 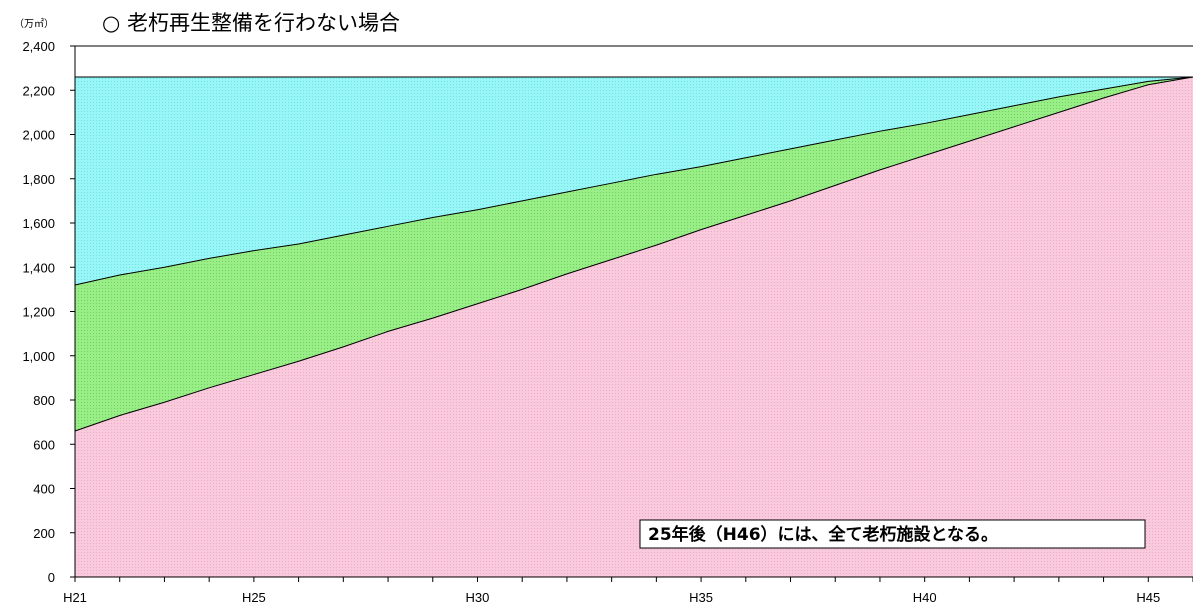 I want to click on y-tick-label: 1,200, so click(x=38, y=312).